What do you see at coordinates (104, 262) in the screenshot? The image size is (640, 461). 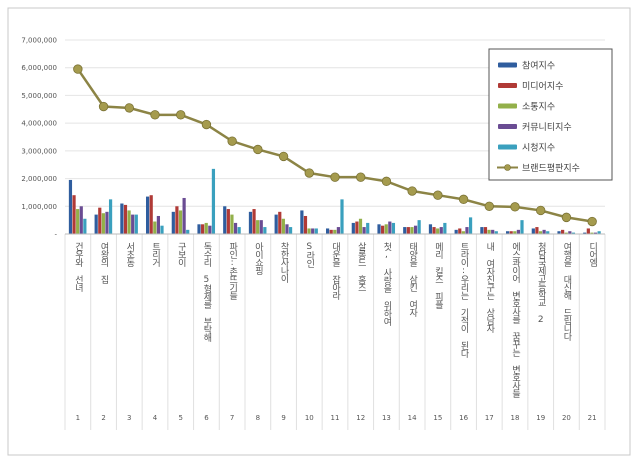 I see `category-label: 여왕의 집` at bounding box center [104, 262].